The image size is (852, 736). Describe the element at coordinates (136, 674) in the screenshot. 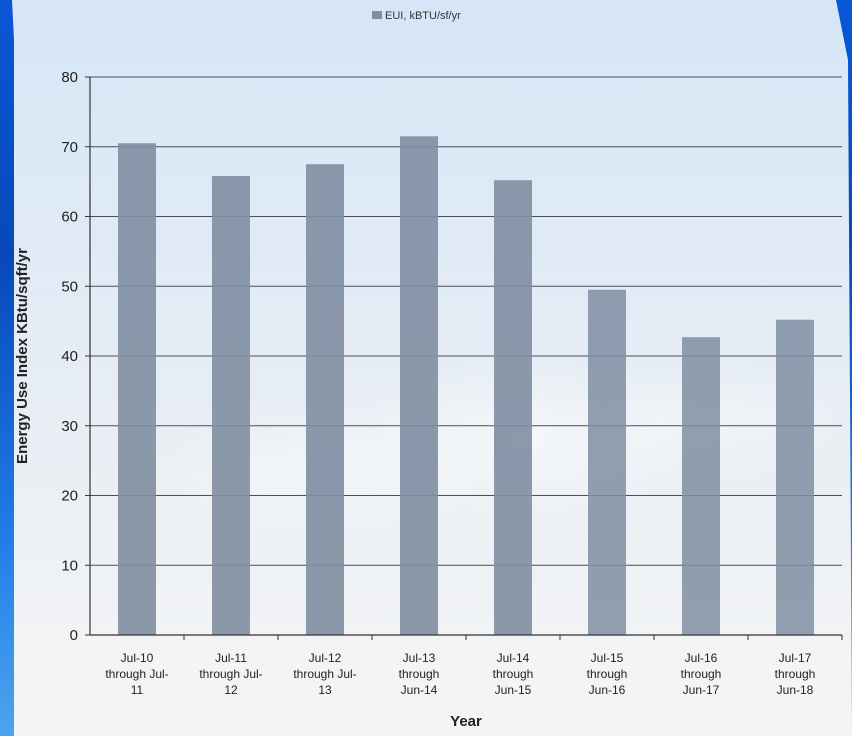

I see `x-tick-label: Jul-10 through Jul-11` at that location.